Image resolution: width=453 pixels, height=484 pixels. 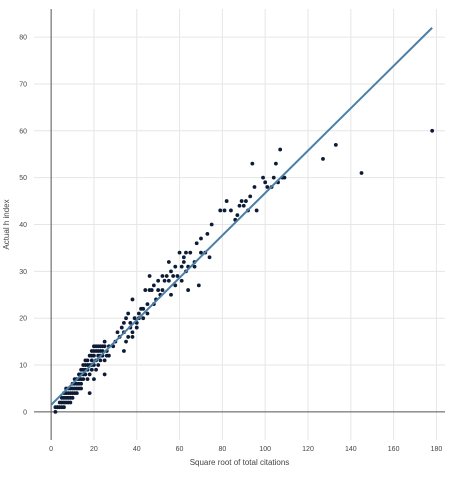 What do you see at coordinates (23, 225) in the screenshot?
I see `y-tick-label: 40` at bounding box center [23, 225].